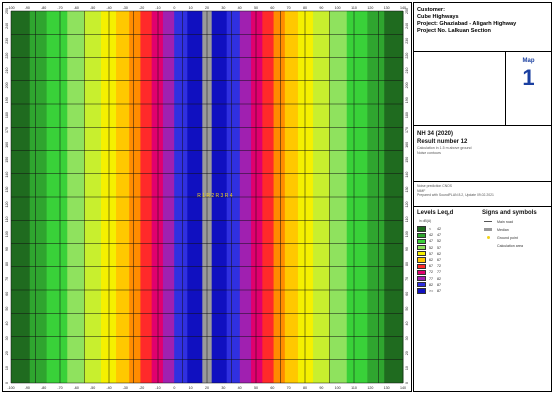 The width and height of the screenshot is (554, 394). Describe the element at coordinates (444, 148) in the screenshot. I see `result-line1: Calculation in 1.5 m above ground` at that location.